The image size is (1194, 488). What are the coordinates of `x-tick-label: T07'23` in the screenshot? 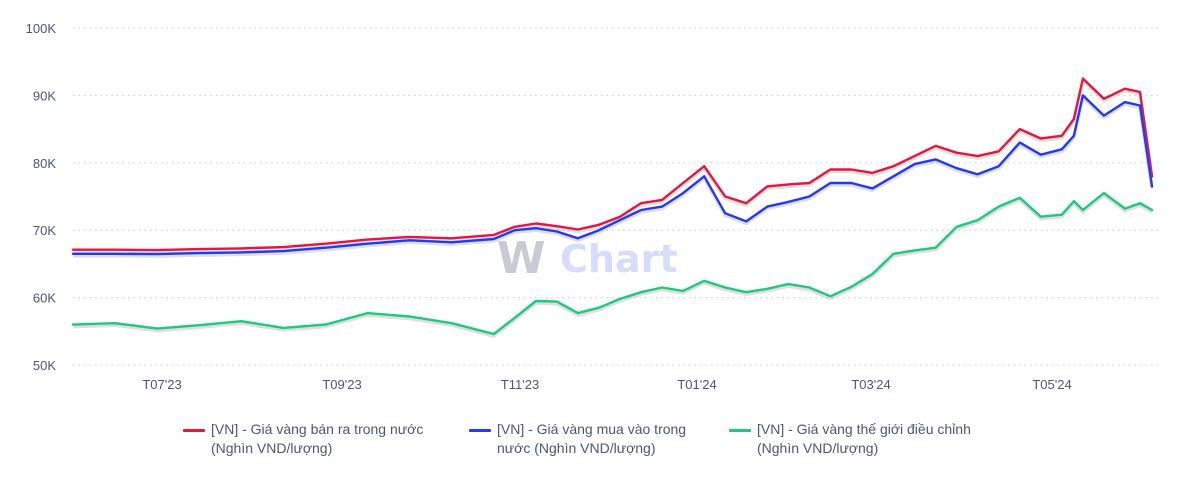 It's located at (161, 384).